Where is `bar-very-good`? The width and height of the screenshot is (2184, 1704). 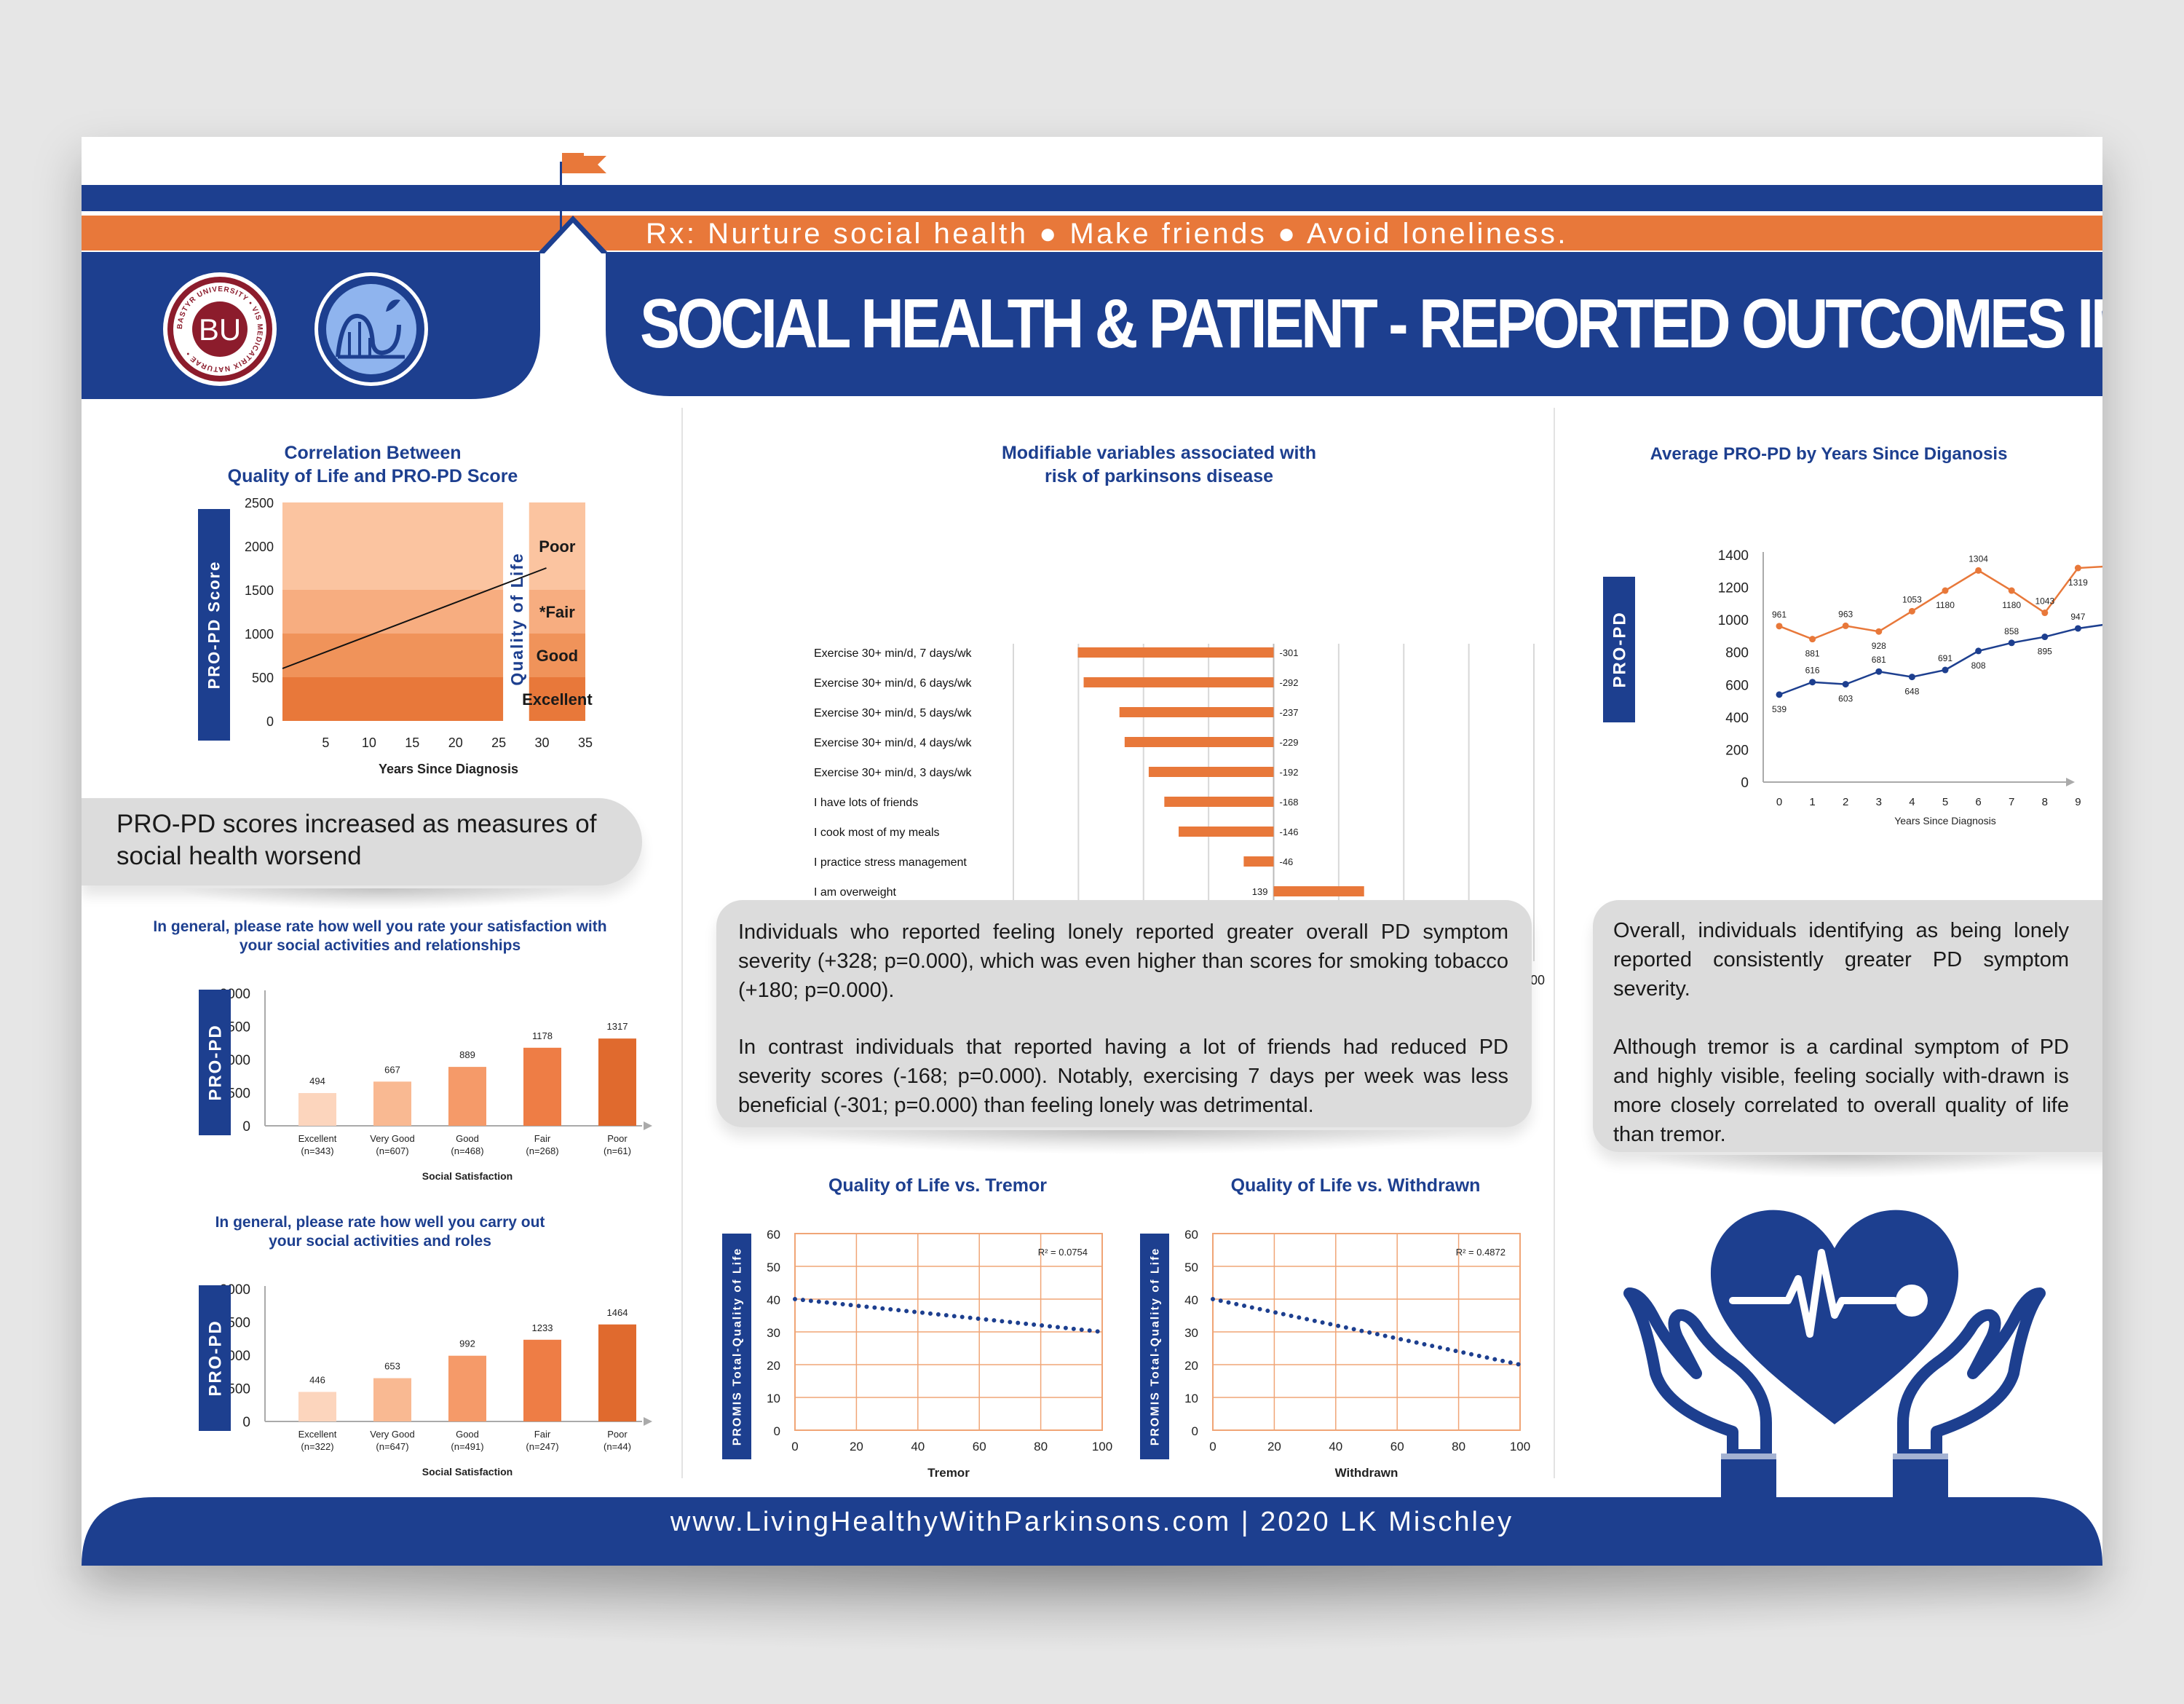
bar-very-good is located at coordinates (392, 1399).